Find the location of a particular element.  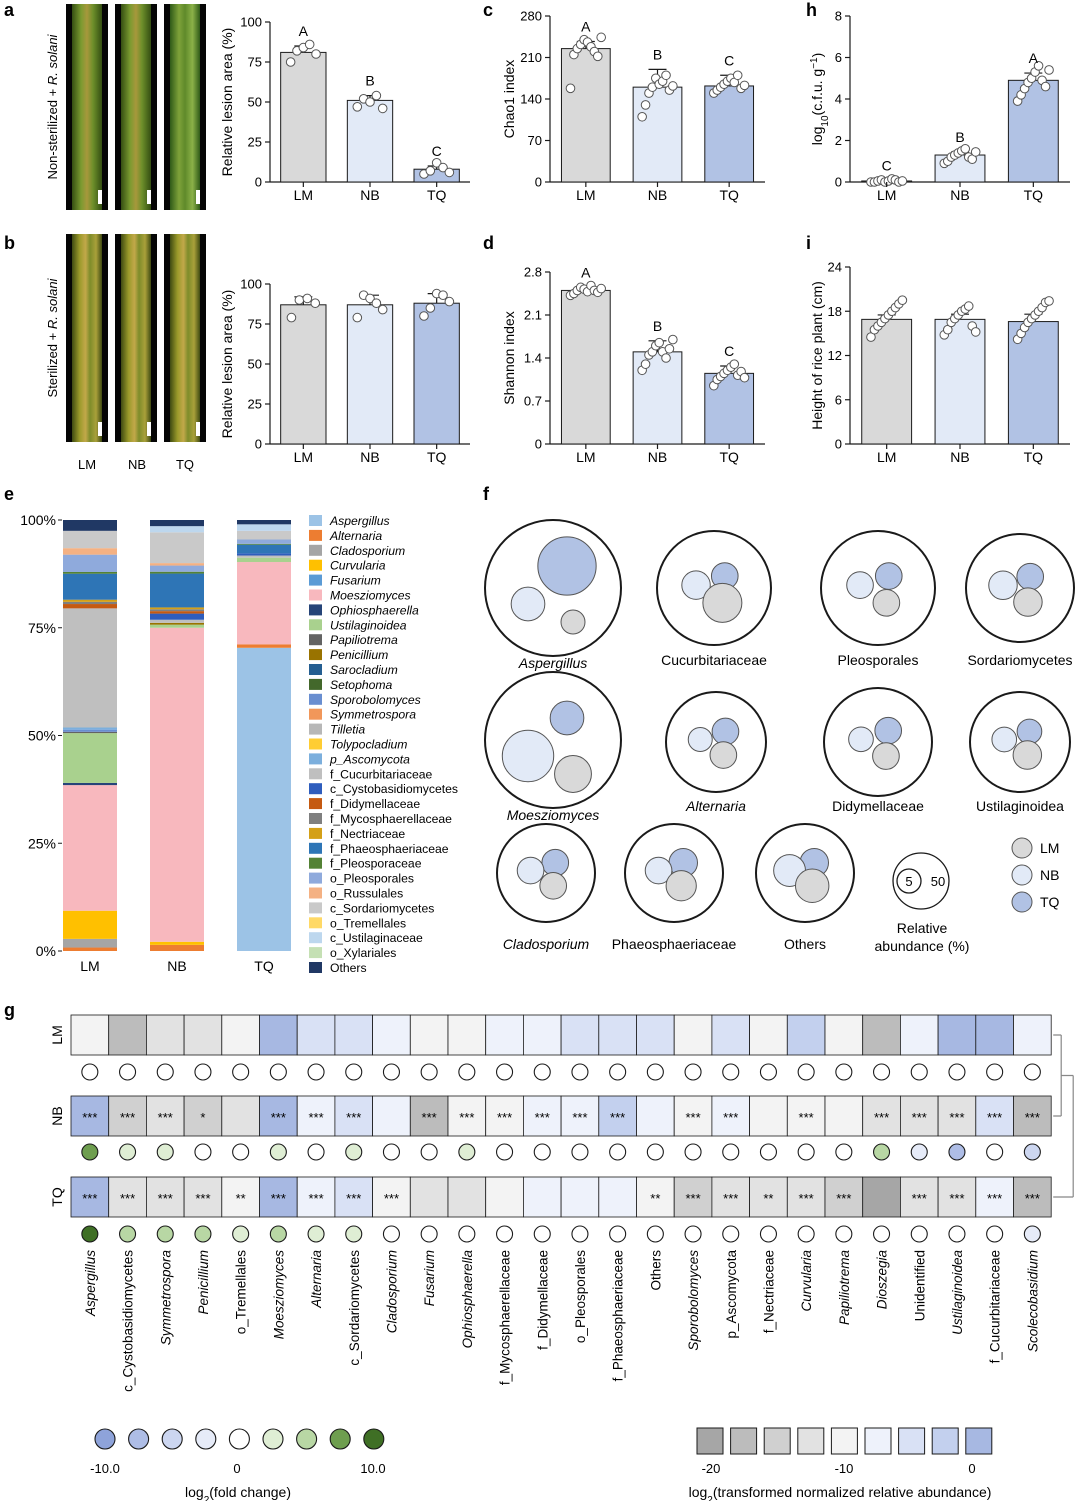

size-legend-small is located at coordinates (909, 881).